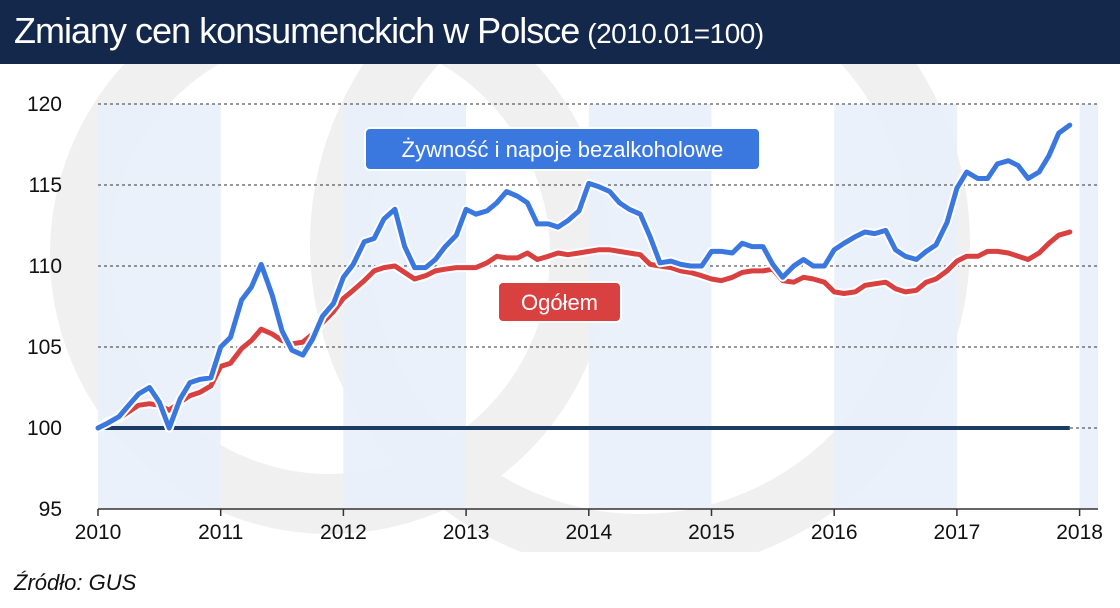  I want to click on year-band-2016, so click(895, 306).